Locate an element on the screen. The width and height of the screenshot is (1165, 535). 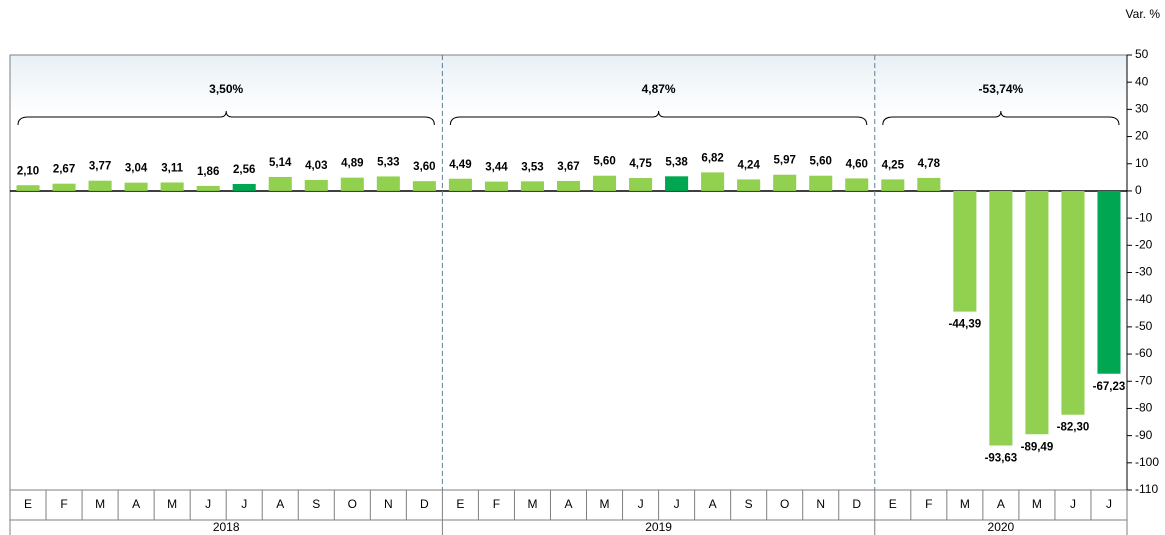
y-axis-label: Var. % is located at coordinates (1143, 14).